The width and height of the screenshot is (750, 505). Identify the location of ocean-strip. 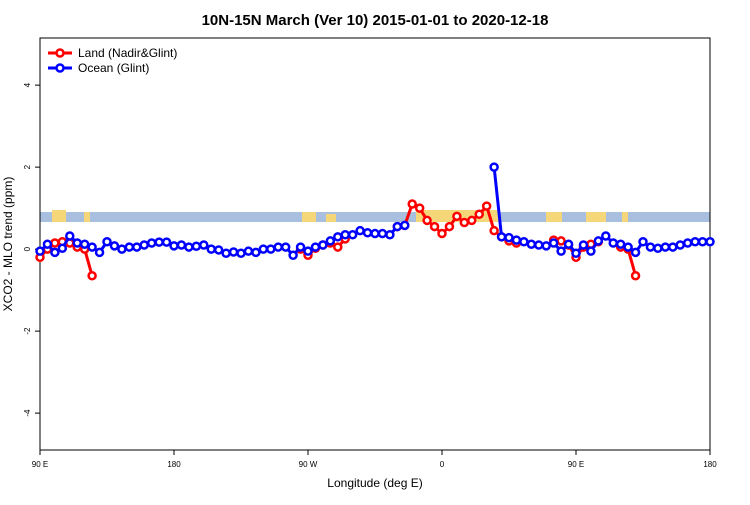
(375, 217).